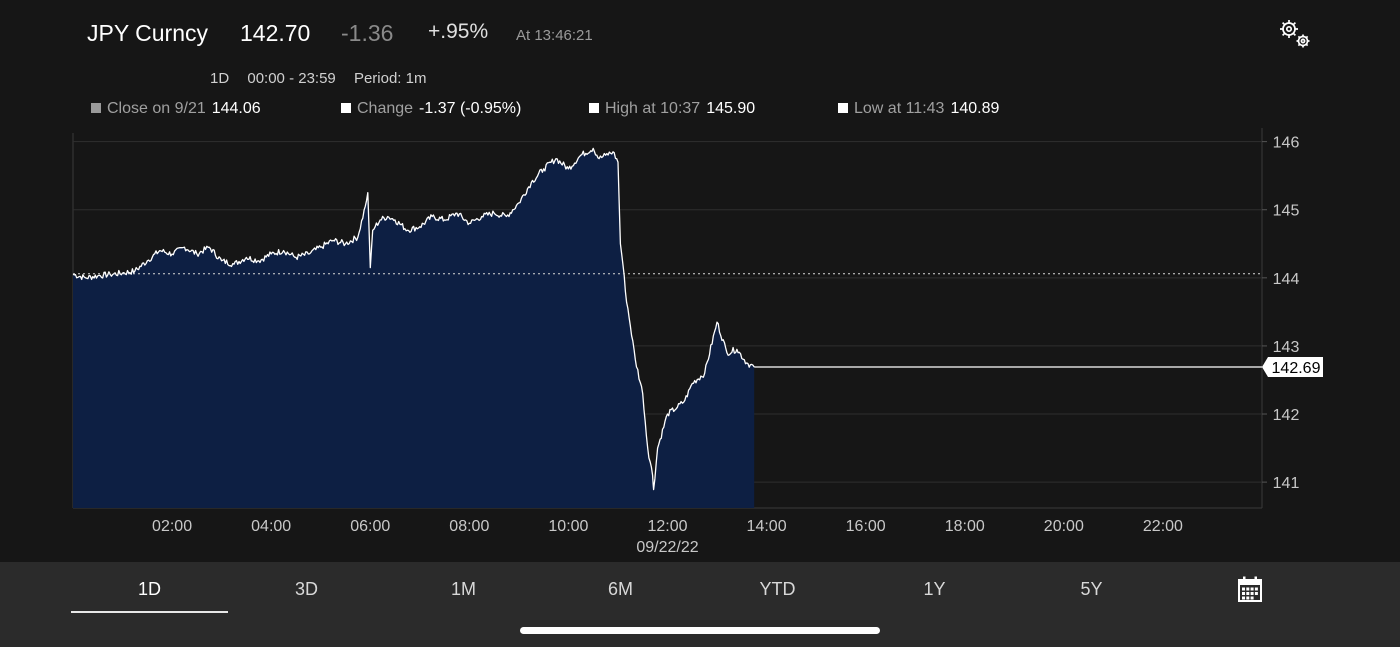  I want to click on stat-label: Low at 11:43, so click(899, 108).